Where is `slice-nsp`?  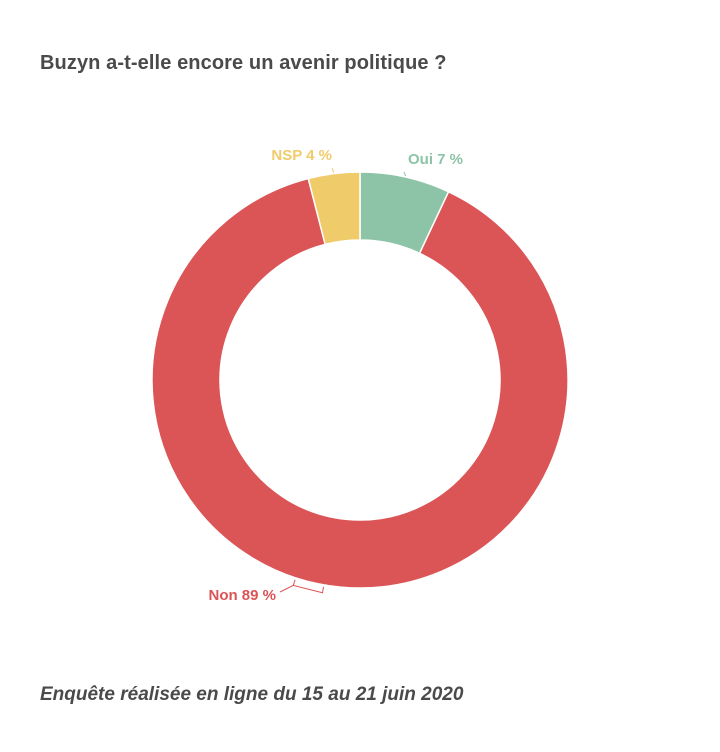 slice-nsp is located at coordinates (334, 208).